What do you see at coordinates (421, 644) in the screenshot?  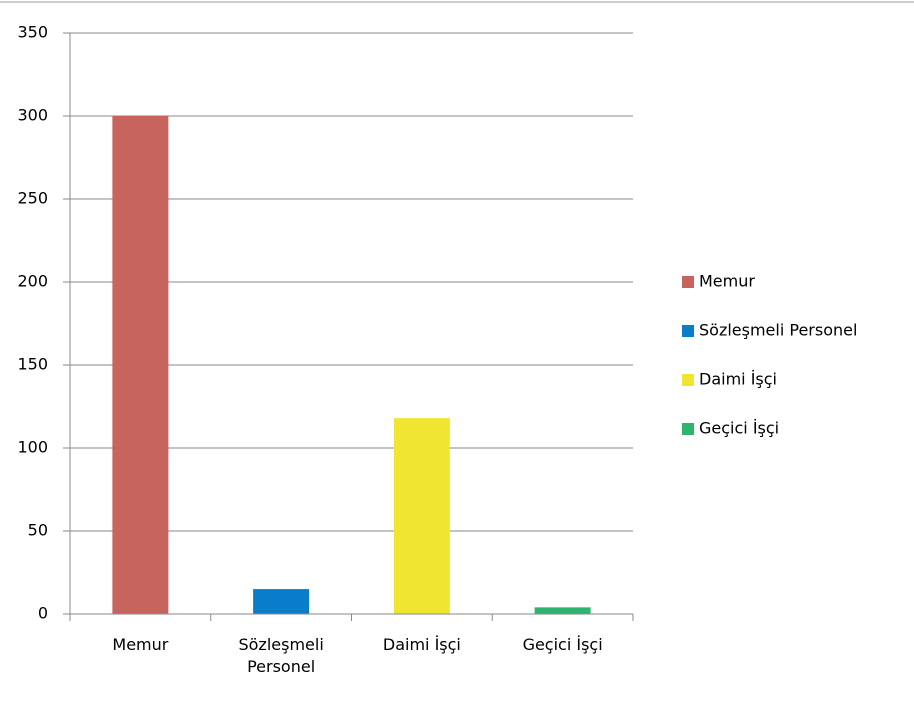 I see `x-tick-label: Daimi İşçi` at bounding box center [421, 644].